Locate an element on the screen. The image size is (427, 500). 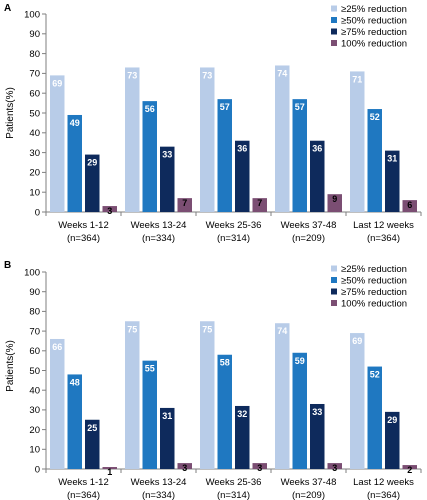
y-tick-label: 90 is located at coordinates (34, 34).